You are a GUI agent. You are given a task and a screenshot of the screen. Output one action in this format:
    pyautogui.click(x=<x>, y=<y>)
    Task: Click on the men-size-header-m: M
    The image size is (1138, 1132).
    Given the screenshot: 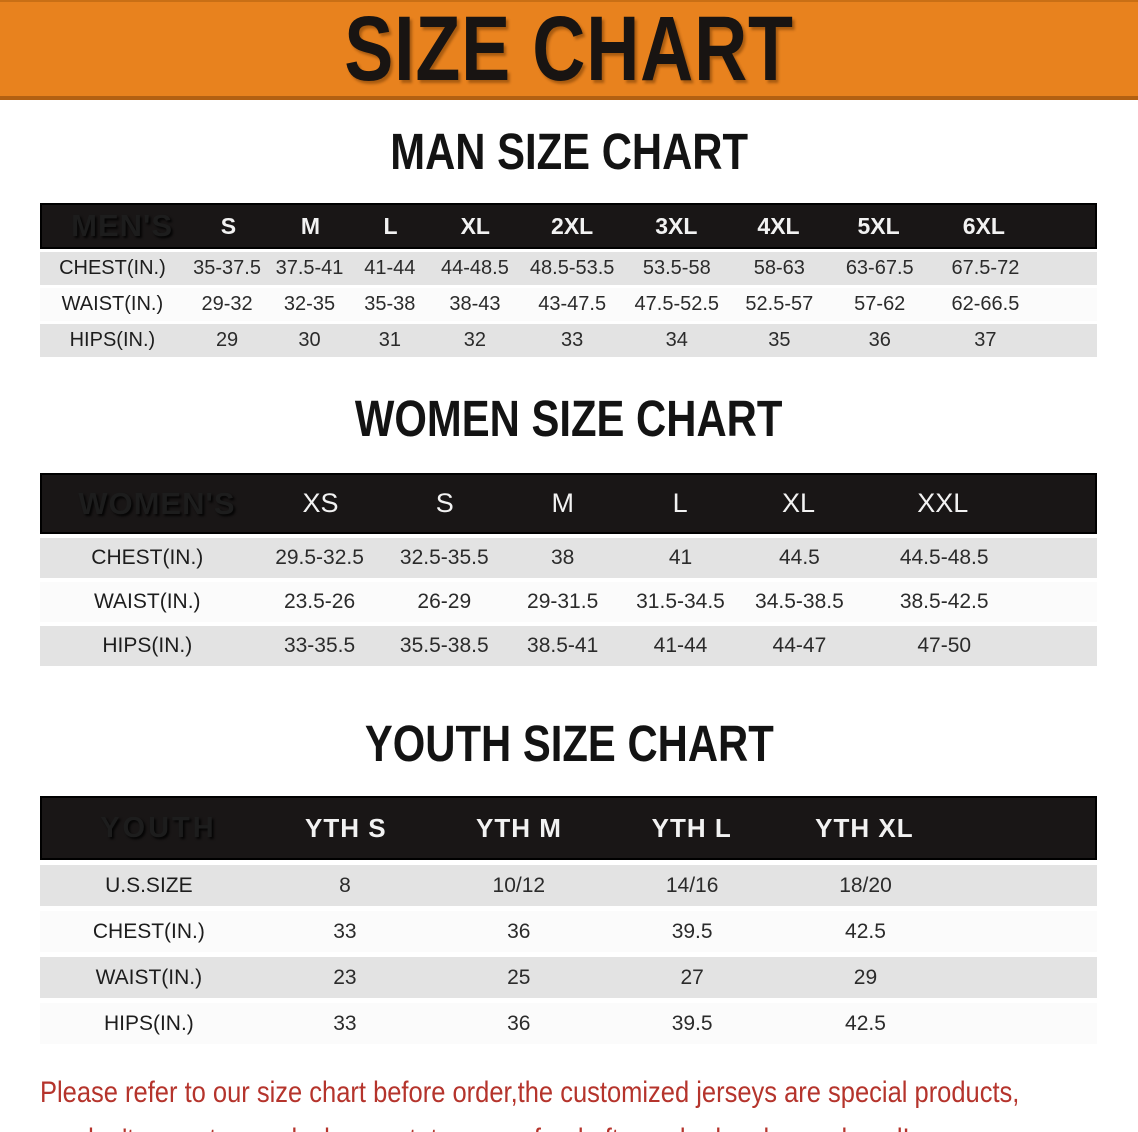 What is the action you would take?
    pyautogui.click(x=310, y=225)
    